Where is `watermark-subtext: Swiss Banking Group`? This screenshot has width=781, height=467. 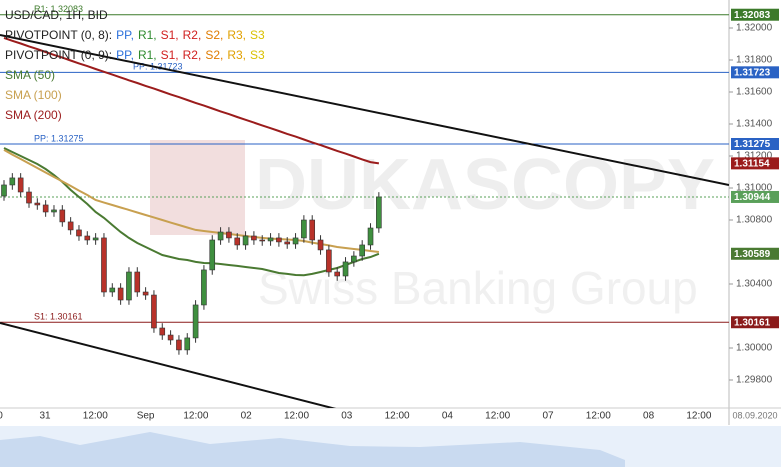 watermark-subtext: Swiss Banking Group is located at coordinates (478, 288).